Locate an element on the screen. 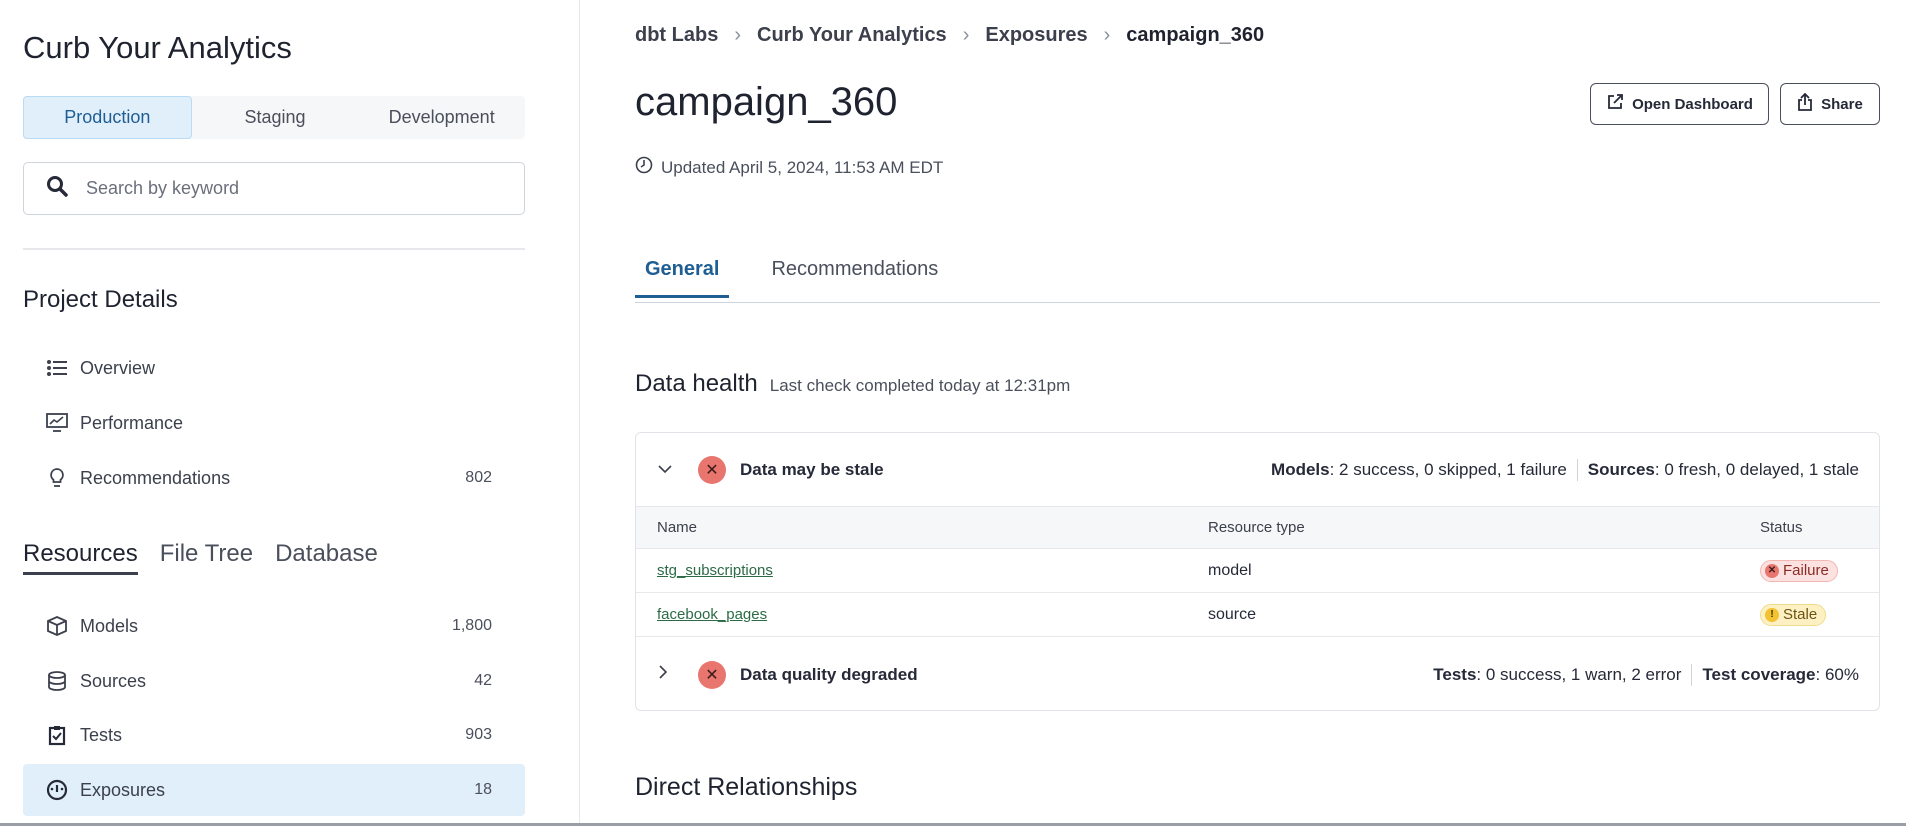 This screenshot has width=1906, height=826. project-title: Curb Your Analytics is located at coordinates (157, 47).